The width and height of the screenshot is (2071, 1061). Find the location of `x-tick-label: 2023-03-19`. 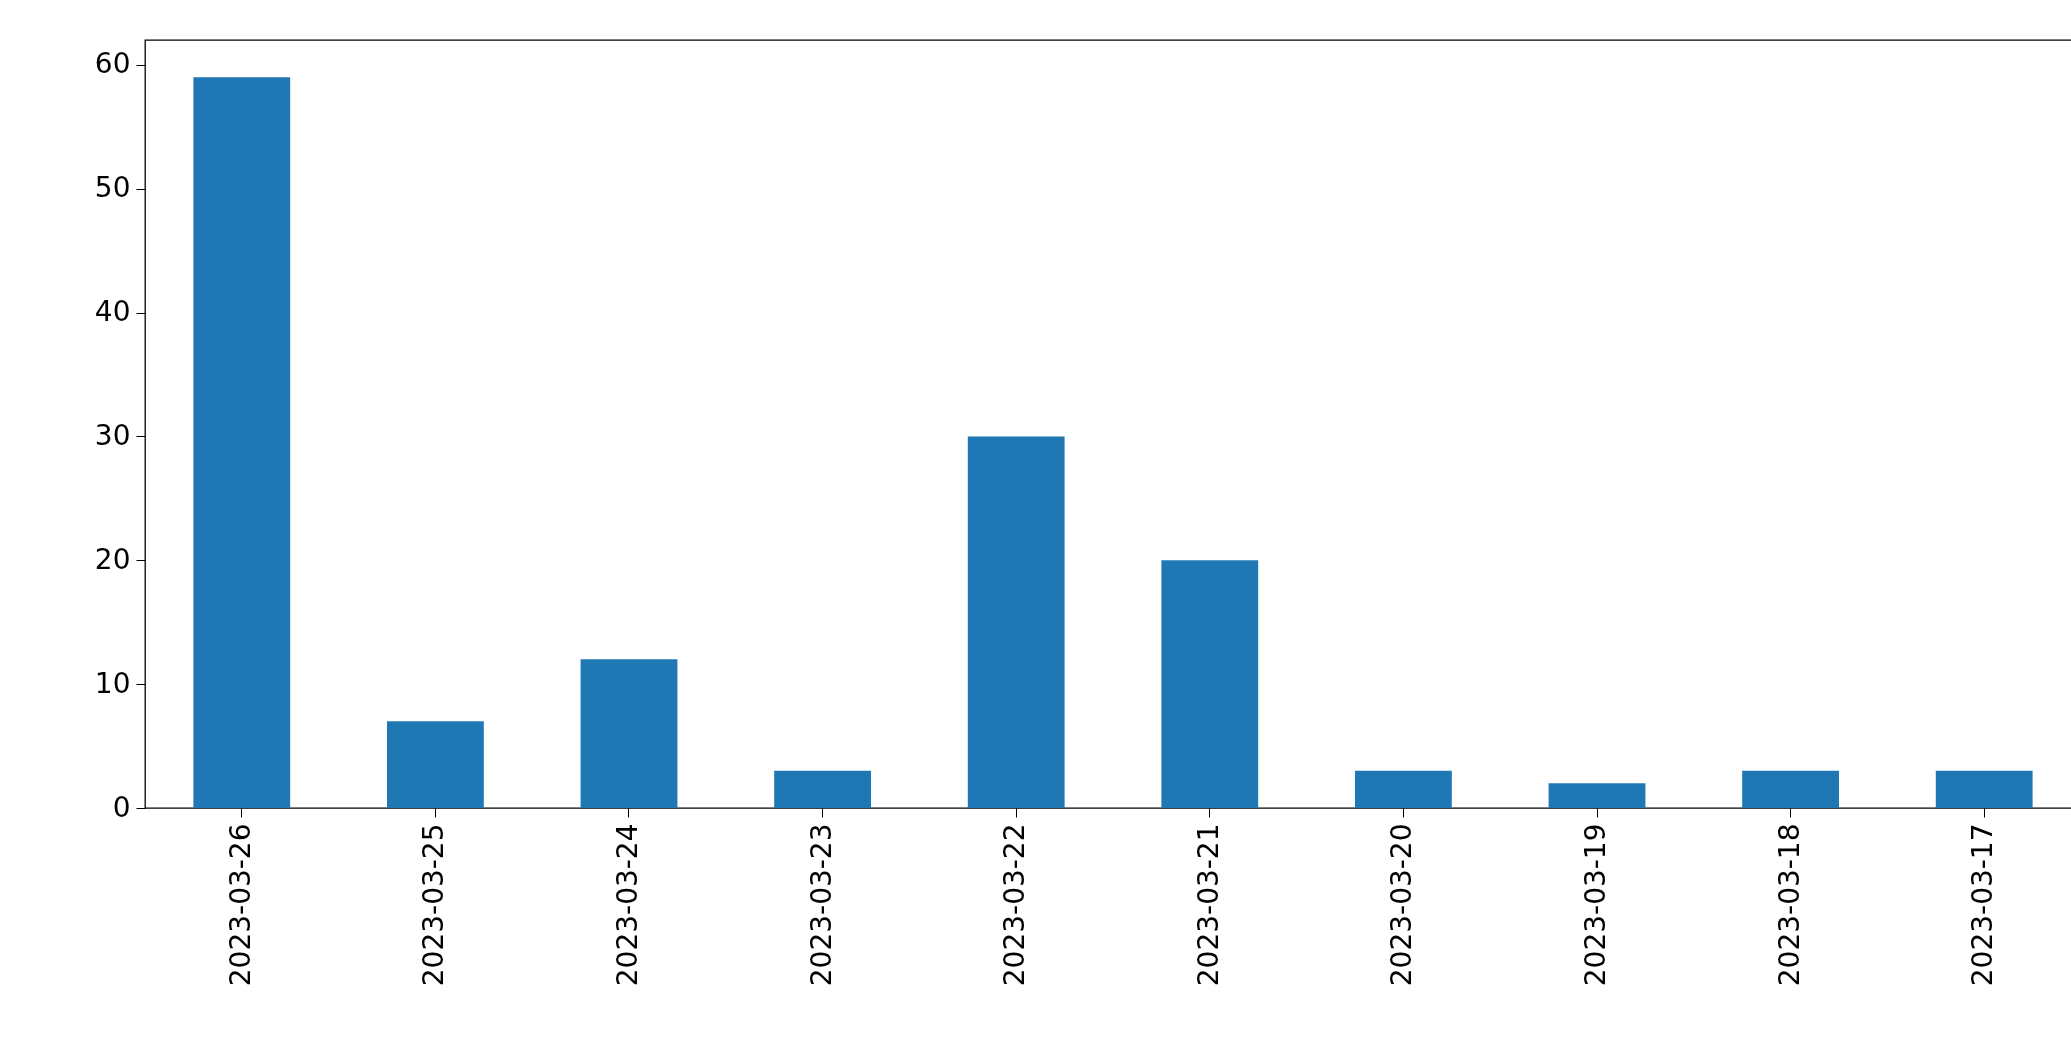

x-tick-label: 2023-03-19 is located at coordinates (1595, 905).